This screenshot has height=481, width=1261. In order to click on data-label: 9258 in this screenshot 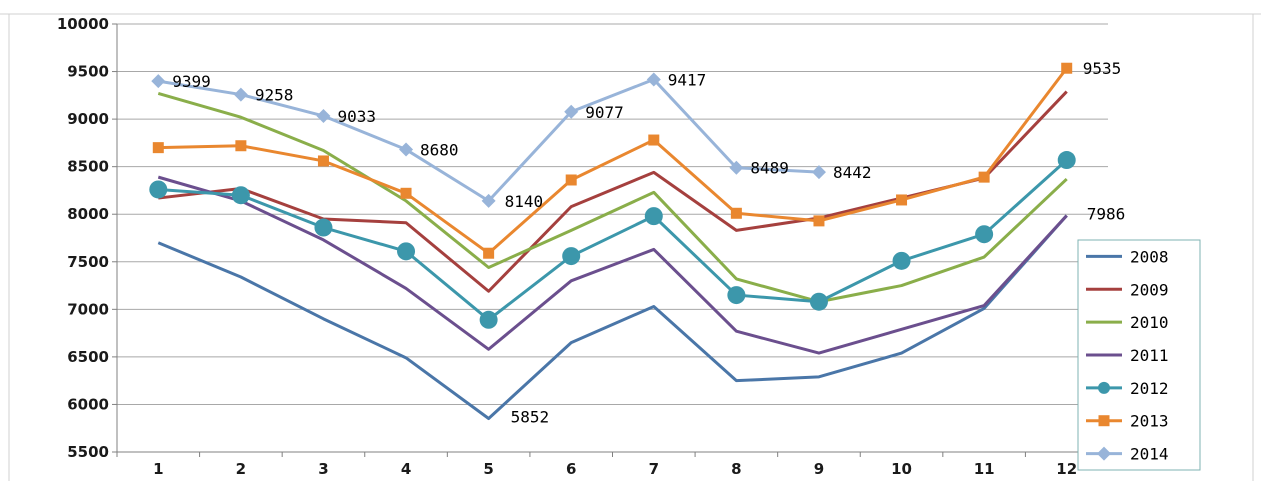, I will do `click(274, 95)`.